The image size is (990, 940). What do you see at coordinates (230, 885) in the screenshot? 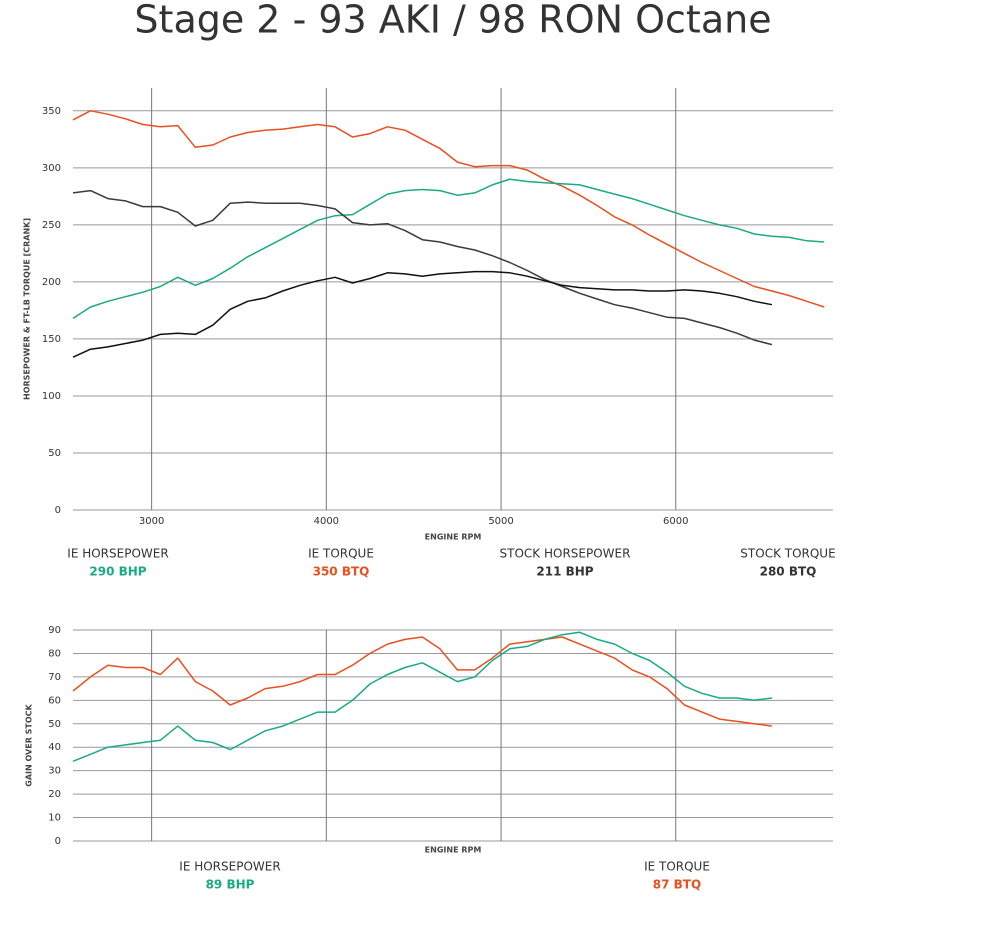
I see `legend-value: 89 BHP` at bounding box center [230, 885].